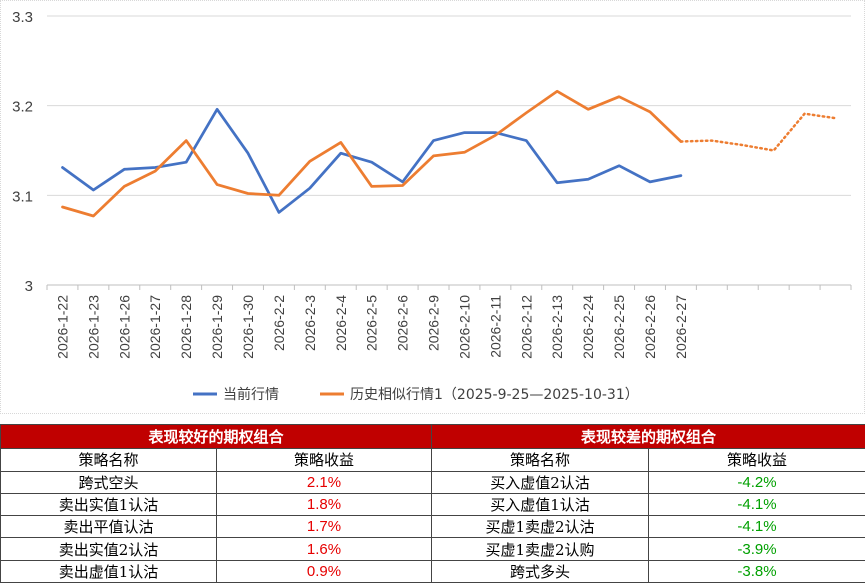 Image resolution: width=865 pixels, height=583 pixels. What do you see at coordinates (324, 504) in the screenshot?
I see `good-strategy-return: 1.8%` at bounding box center [324, 504].